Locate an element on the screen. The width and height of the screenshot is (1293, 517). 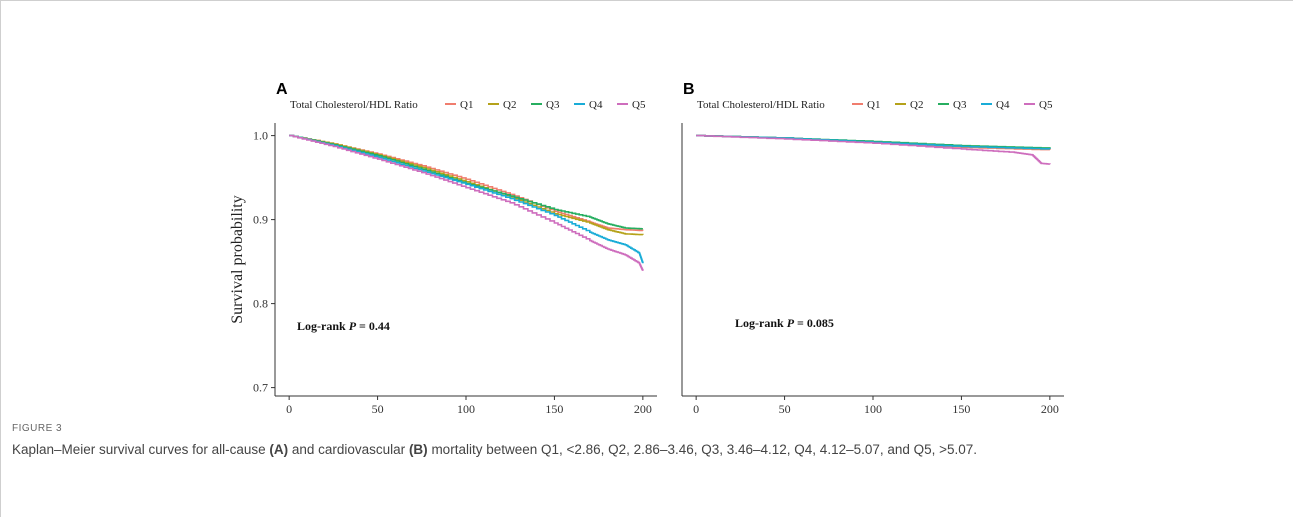
log-rank-annotation: Log-rank P = 0.44 is located at coordinates (343, 326).